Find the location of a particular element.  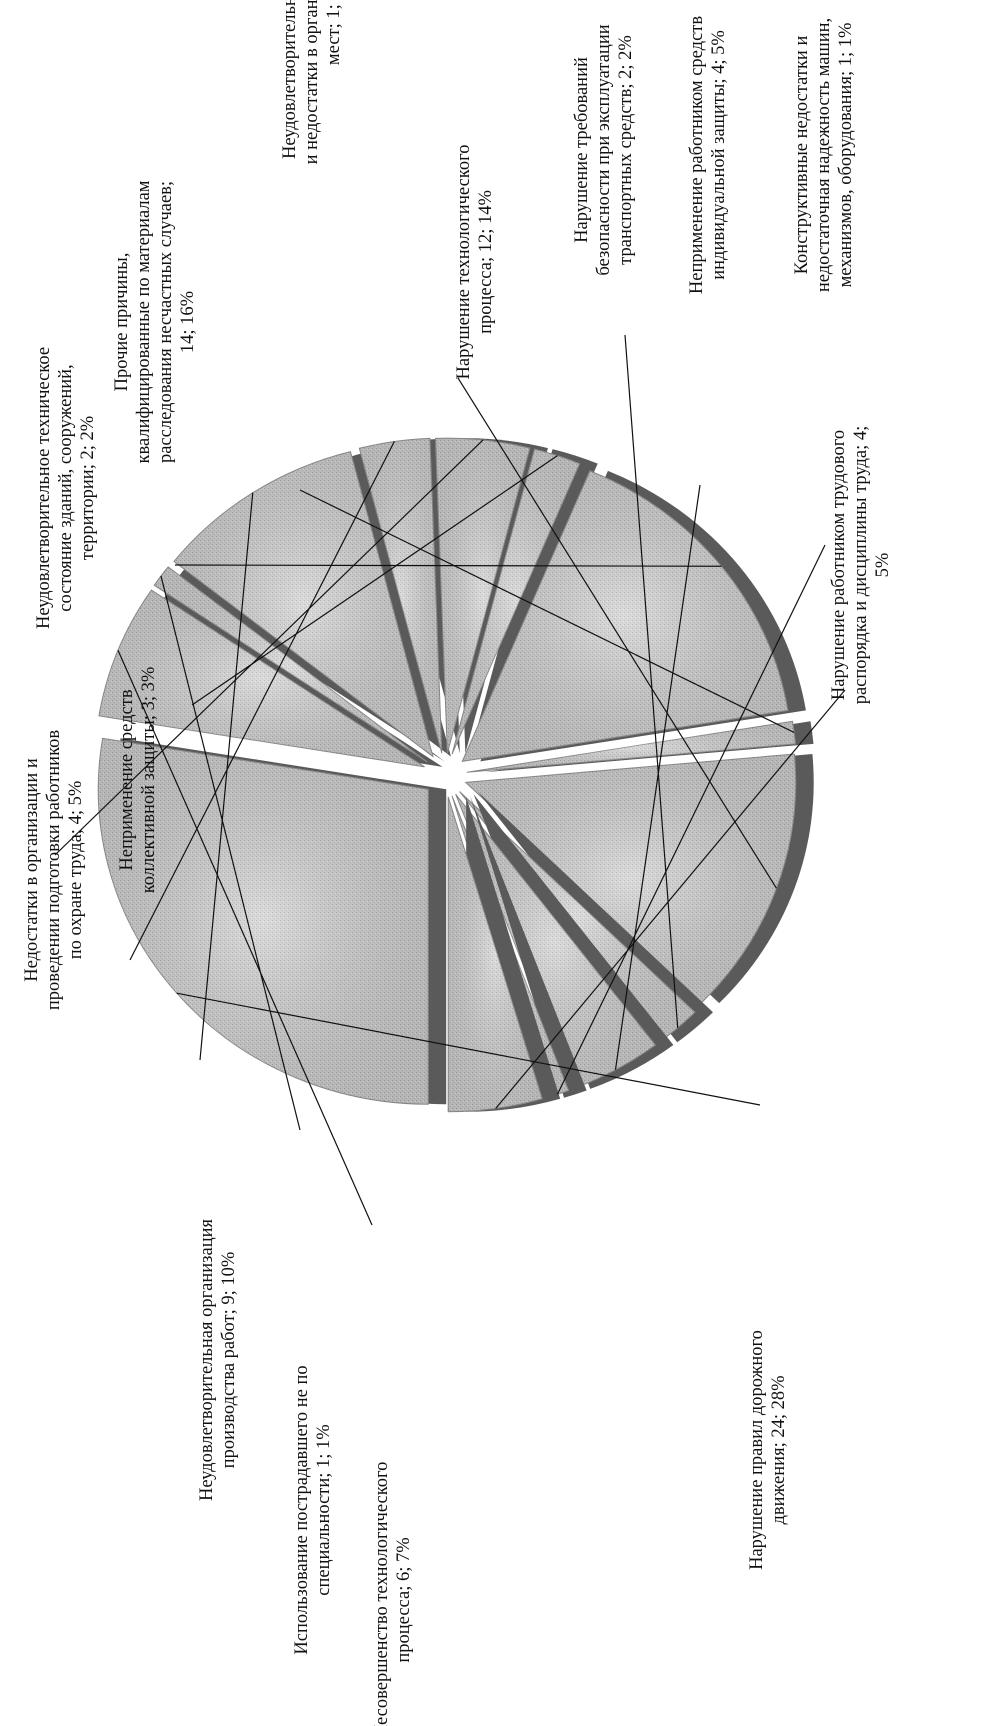

slice-label-line: состояние зданий, сооружений, is located at coordinates (66, 487).